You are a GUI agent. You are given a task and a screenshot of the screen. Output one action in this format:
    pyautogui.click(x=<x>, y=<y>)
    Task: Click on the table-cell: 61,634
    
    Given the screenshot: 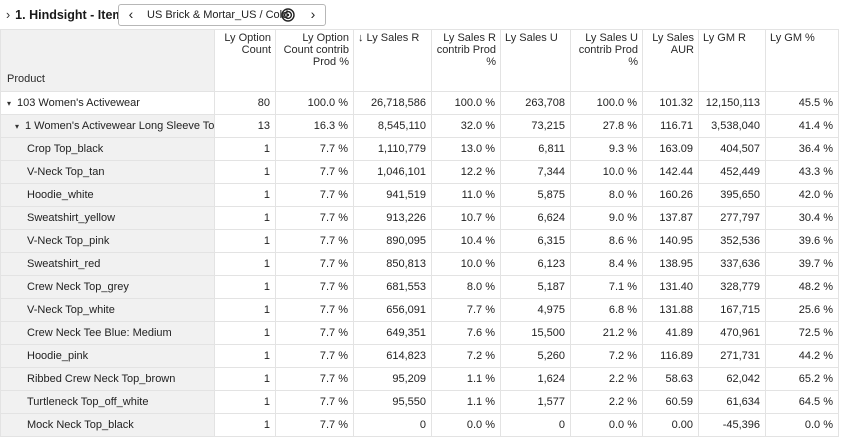 What is the action you would take?
    pyautogui.click(x=732, y=402)
    